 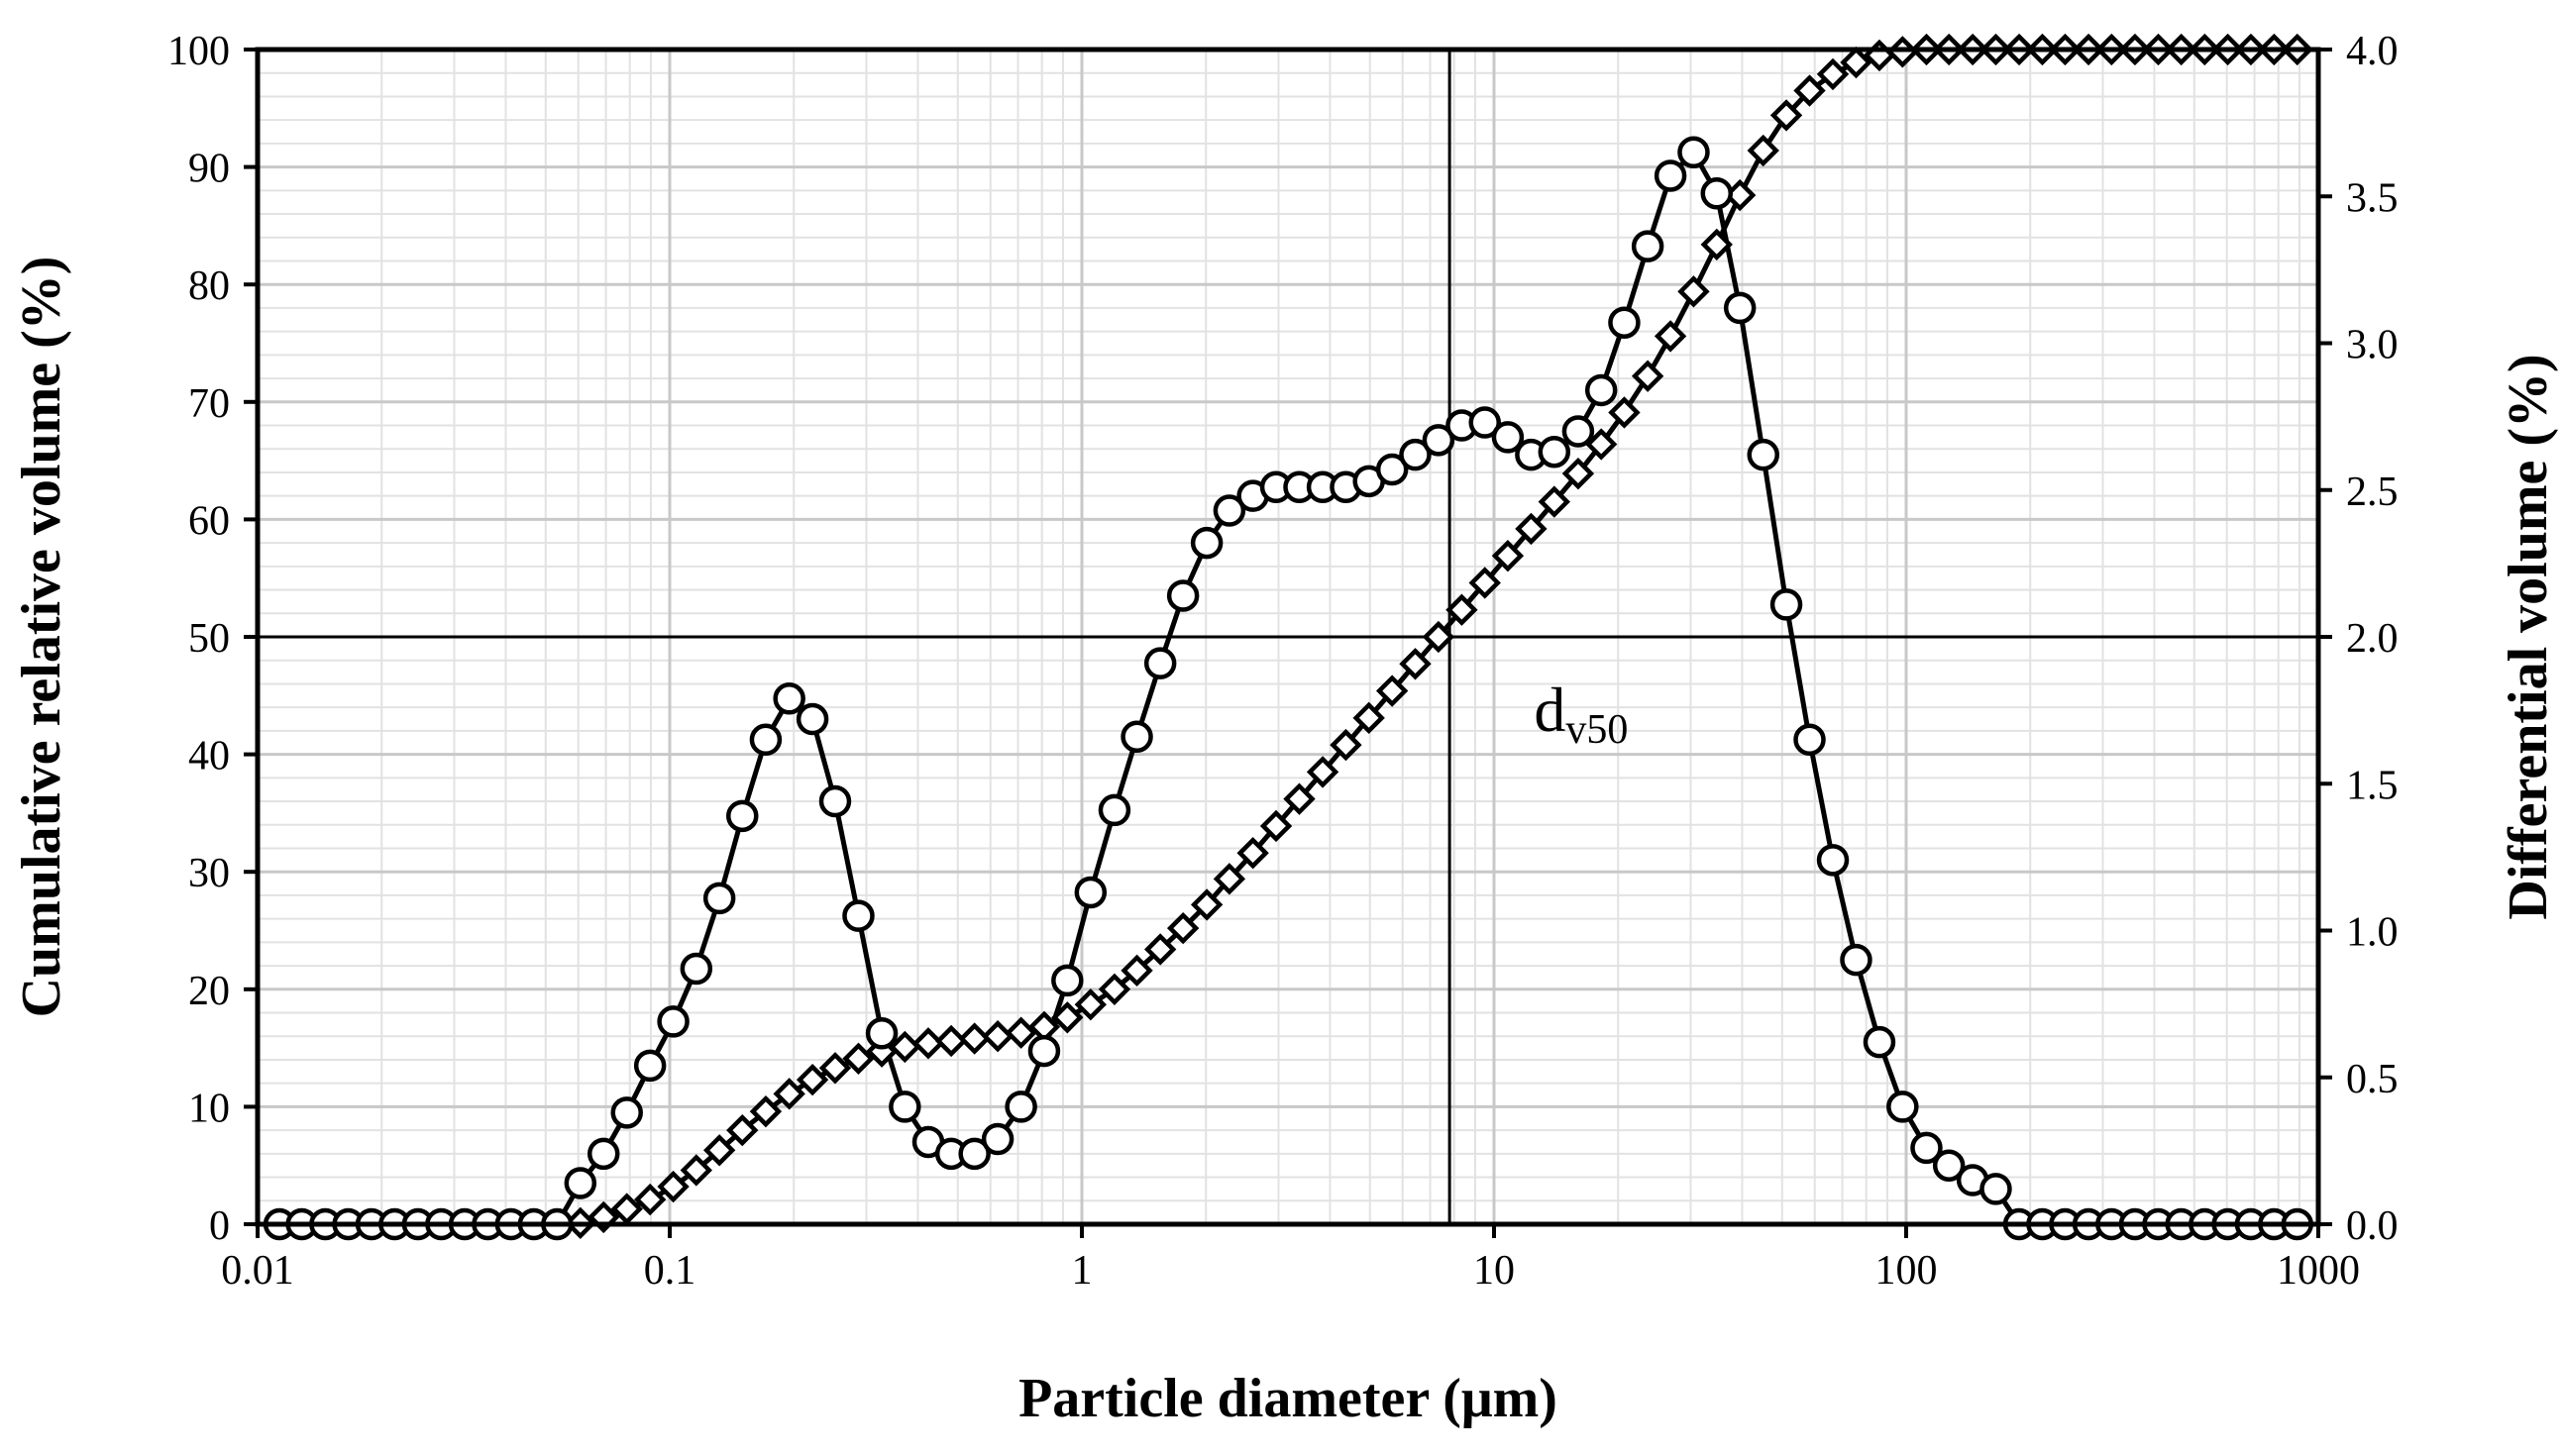 What do you see at coordinates (2318, 1271) in the screenshot?
I see `x-tick-label: 1000` at bounding box center [2318, 1271].